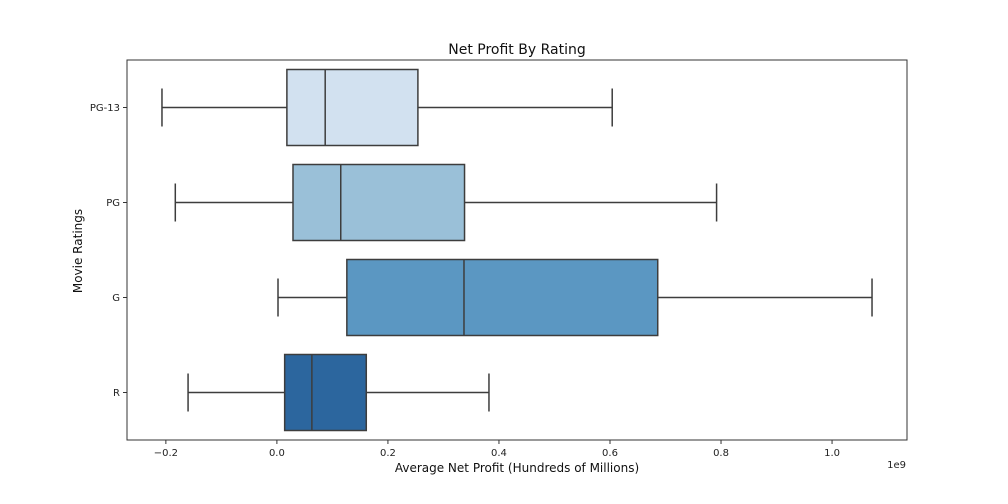 The width and height of the screenshot is (1008, 504). Describe the element at coordinates (896, 465) in the screenshot. I see `x-axis-offset-label: 1e9` at that location.